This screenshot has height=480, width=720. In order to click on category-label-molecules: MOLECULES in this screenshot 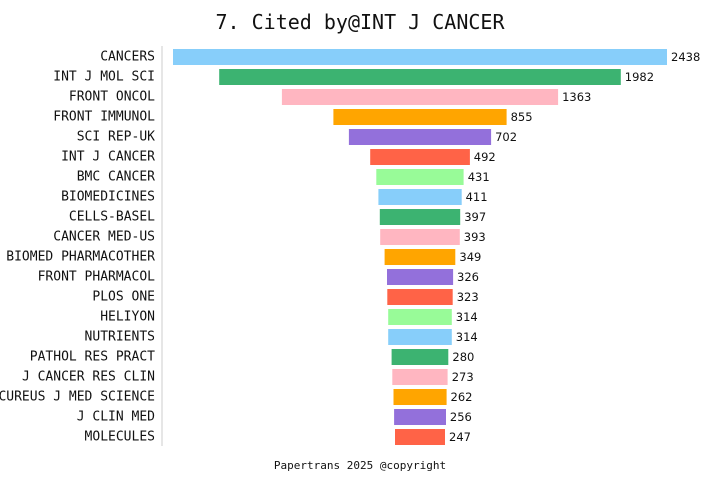, I will do `click(120, 437)`.